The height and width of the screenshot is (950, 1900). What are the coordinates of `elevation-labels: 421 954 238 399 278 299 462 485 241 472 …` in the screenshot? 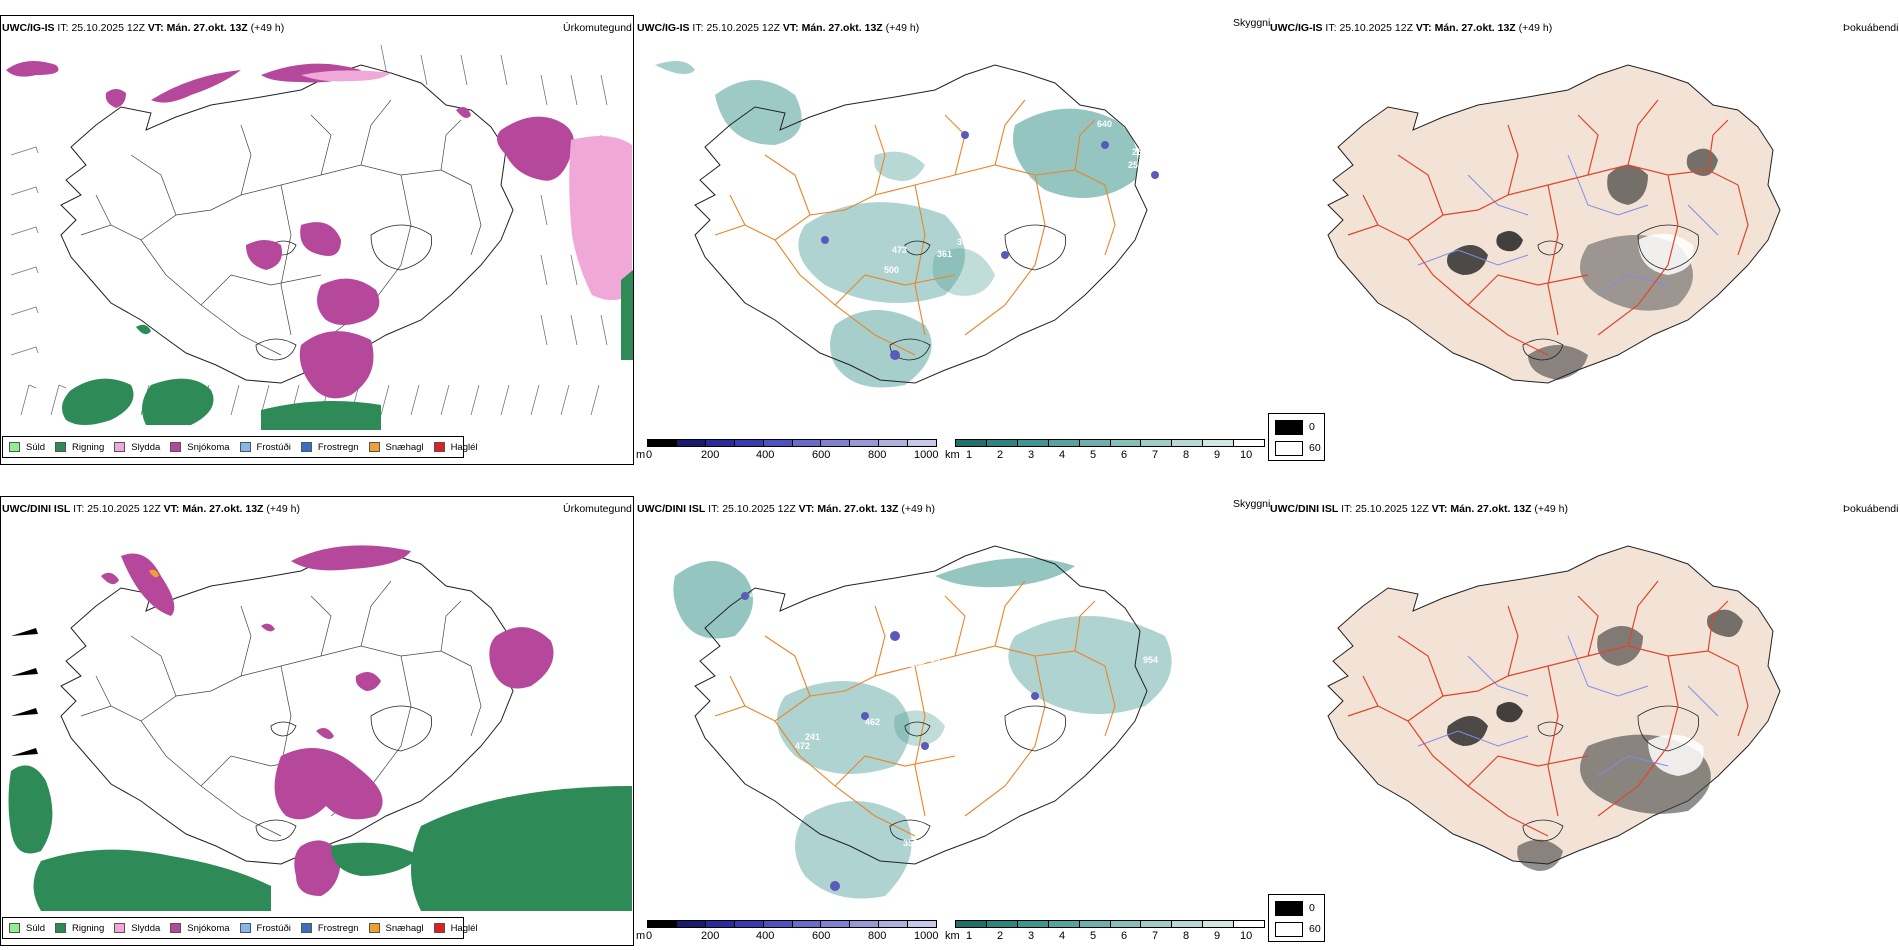 It's located at (954, 736).